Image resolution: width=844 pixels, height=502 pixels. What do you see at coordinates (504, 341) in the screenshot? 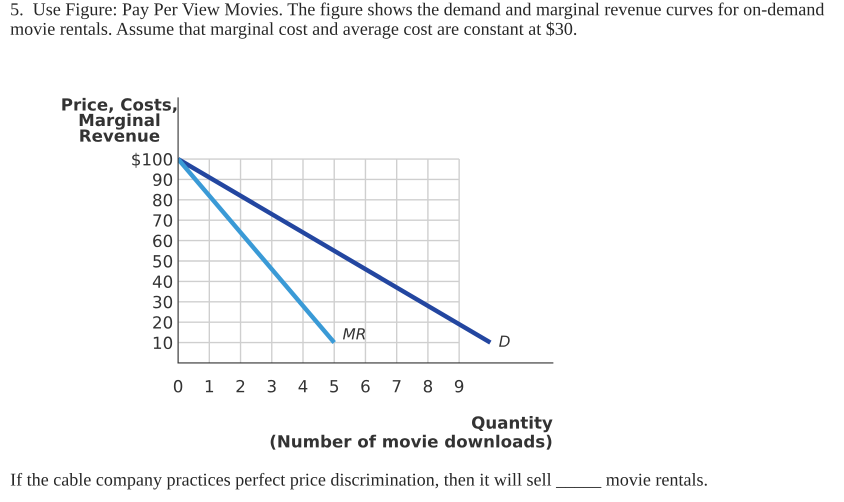
I see `series-label: D` at bounding box center [504, 341].